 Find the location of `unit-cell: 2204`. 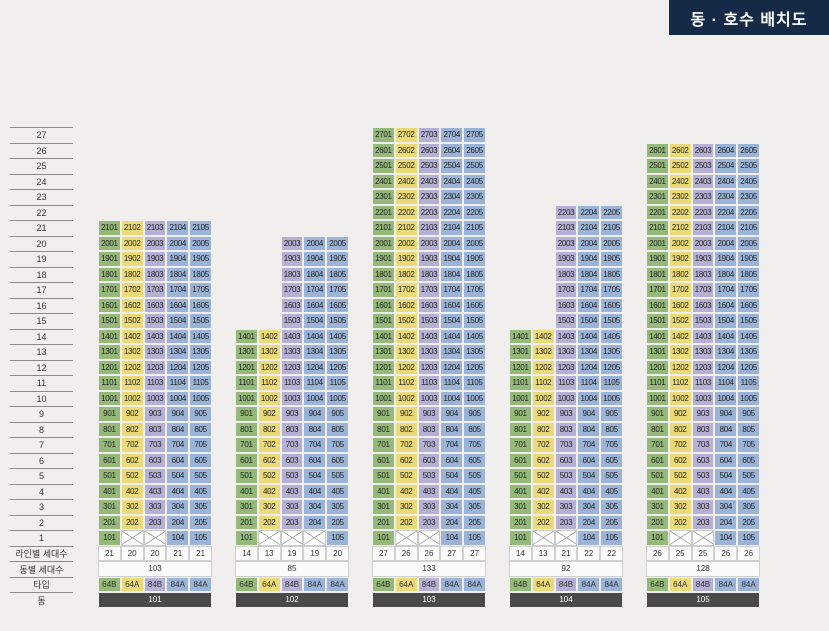

unit-cell: 2204 is located at coordinates (589, 212).